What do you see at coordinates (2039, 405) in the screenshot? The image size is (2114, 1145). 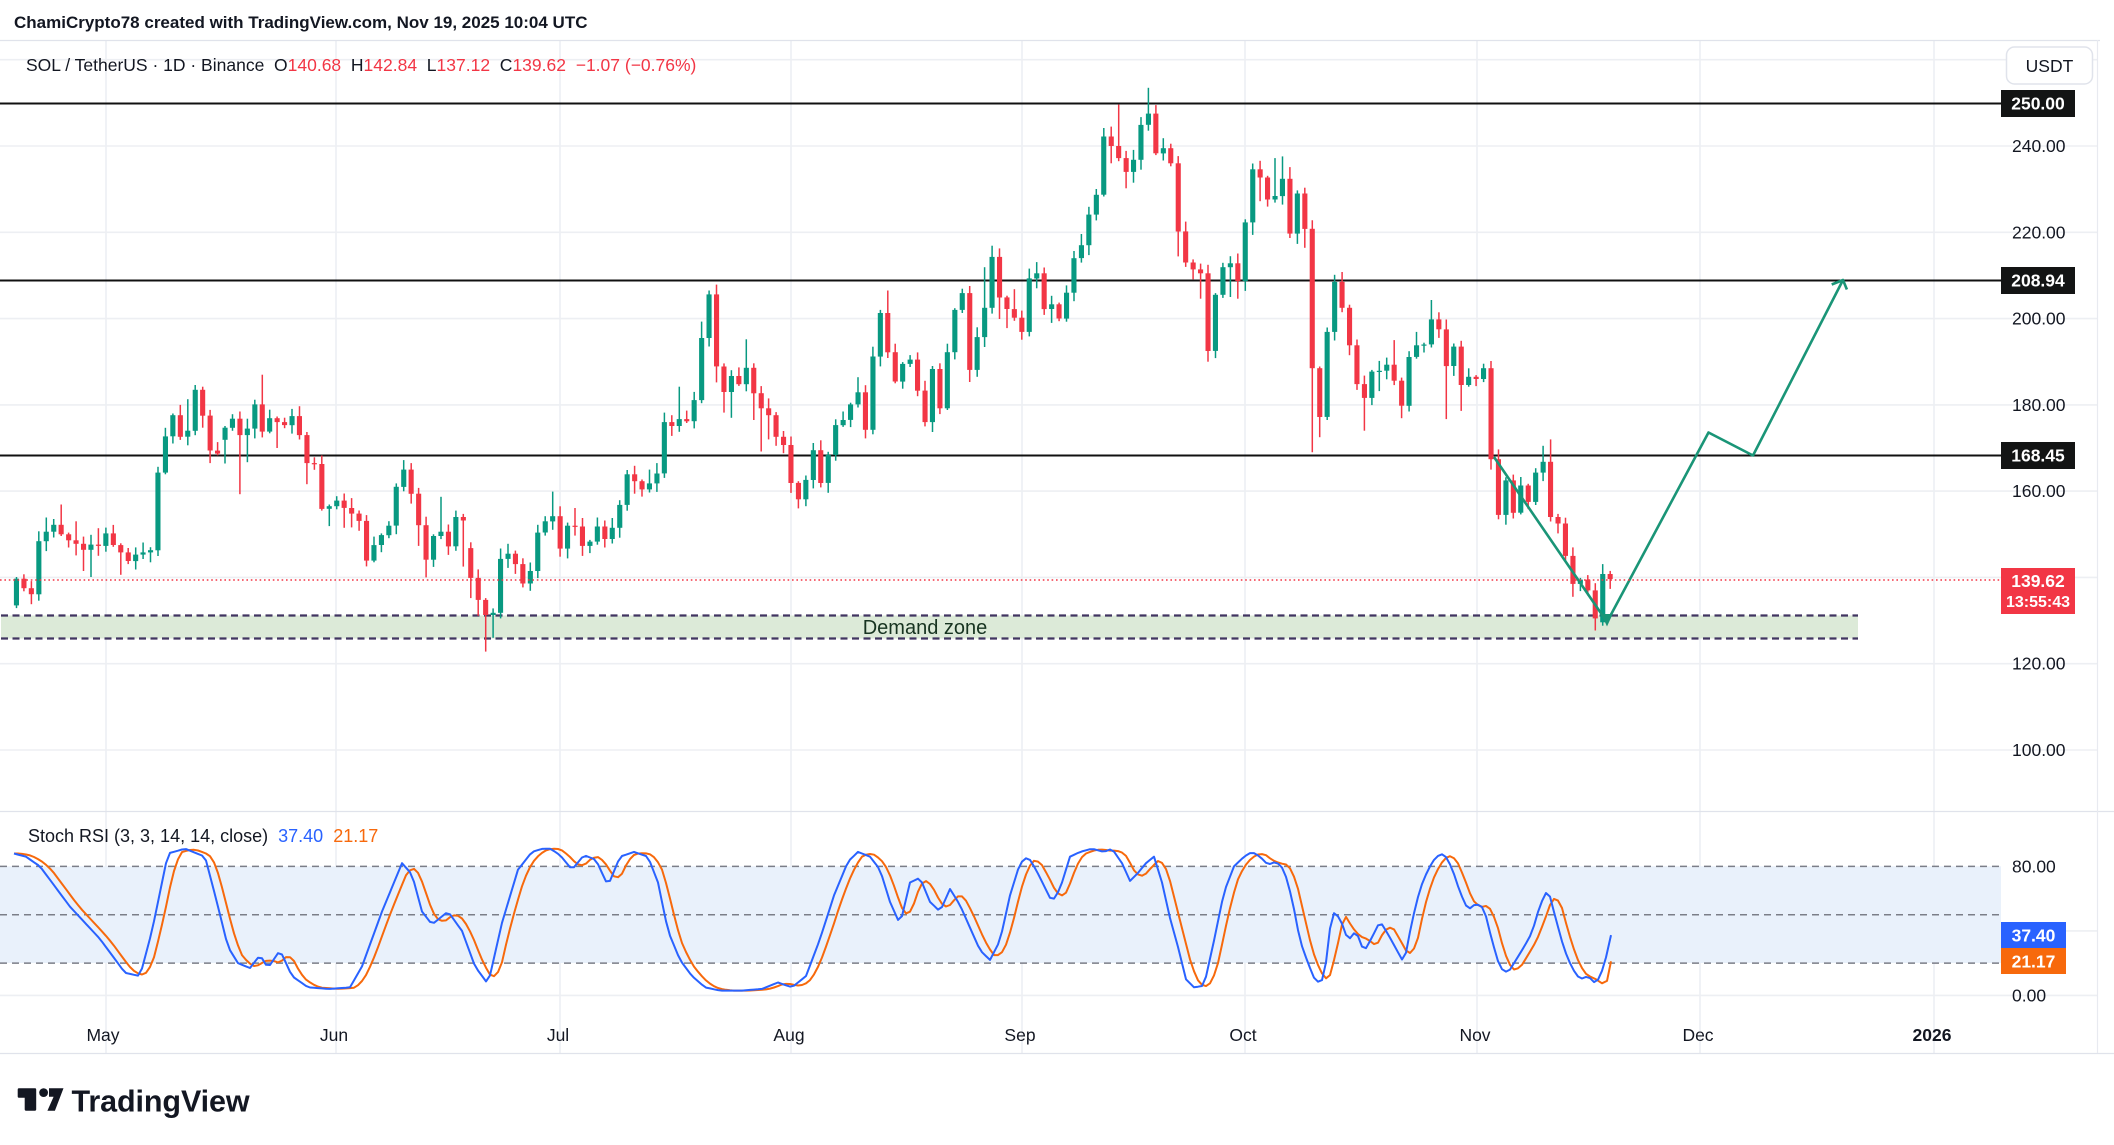 I see `svg-text: 180.00` at bounding box center [2039, 405].